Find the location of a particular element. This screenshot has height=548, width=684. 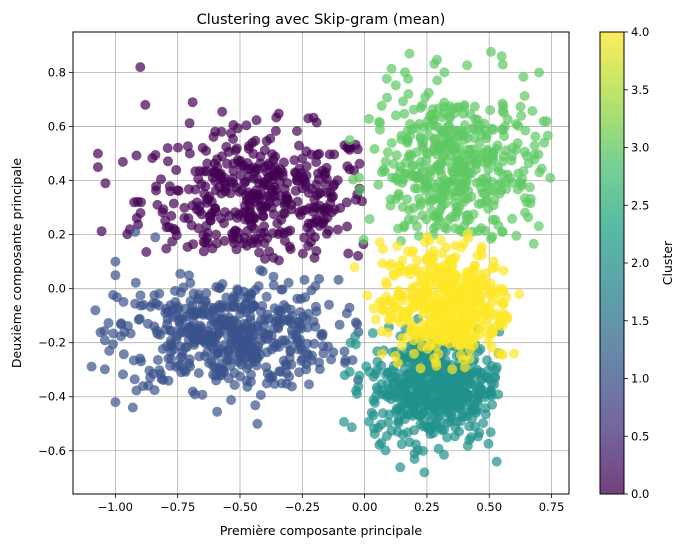

x-axis-label: Première composante principale is located at coordinates (321, 530).